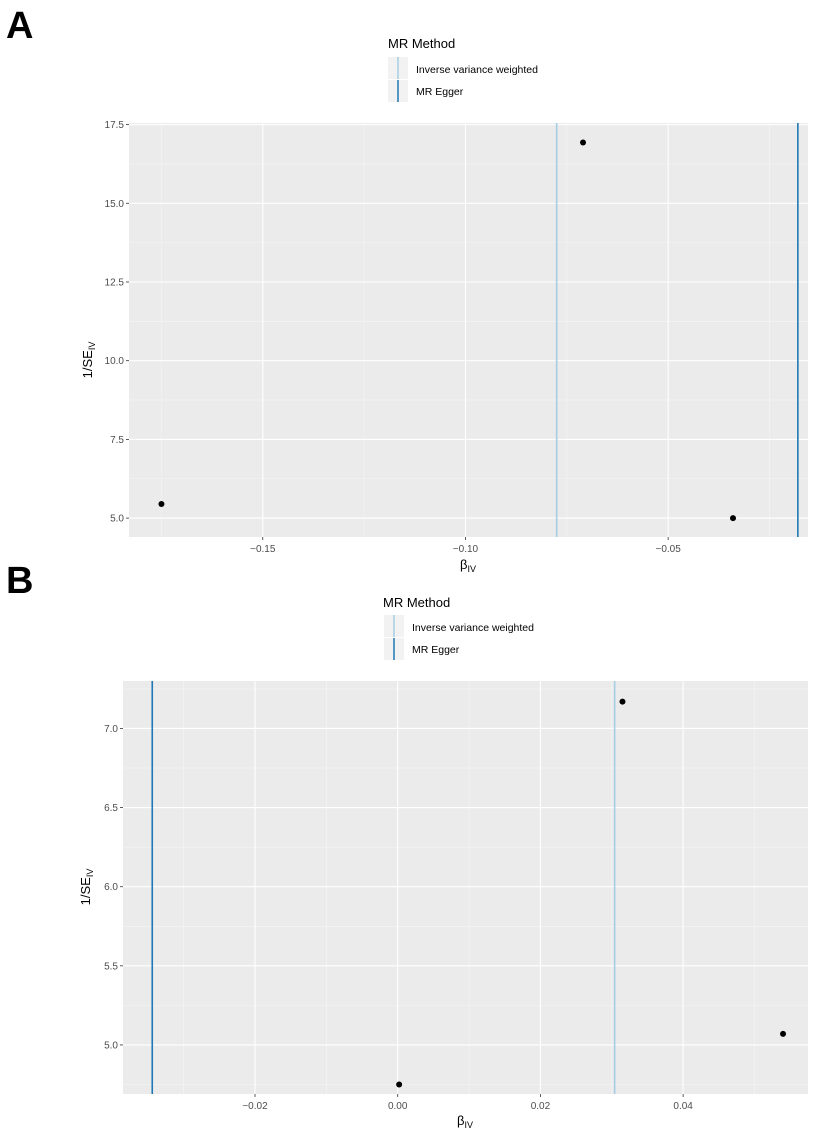  I want to click on panel-a-y-tick-label: 12.5, so click(115, 282).